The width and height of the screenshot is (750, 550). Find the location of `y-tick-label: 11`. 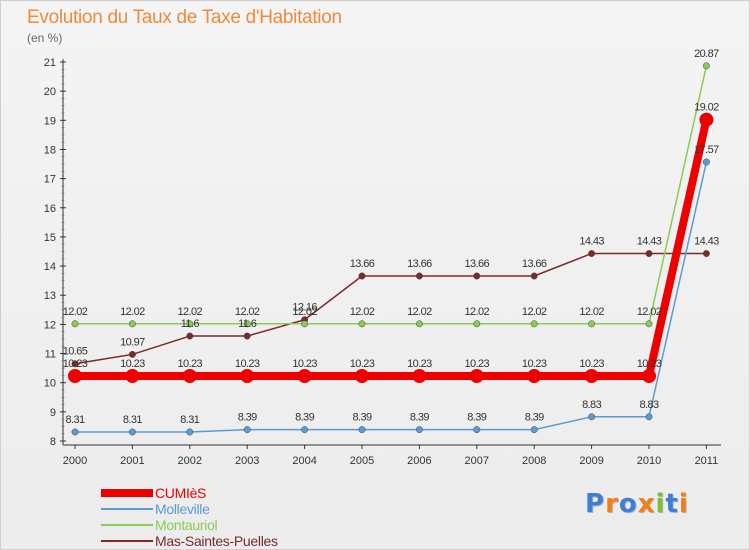

y-tick-label: 11 is located at coordinates (50, 355).